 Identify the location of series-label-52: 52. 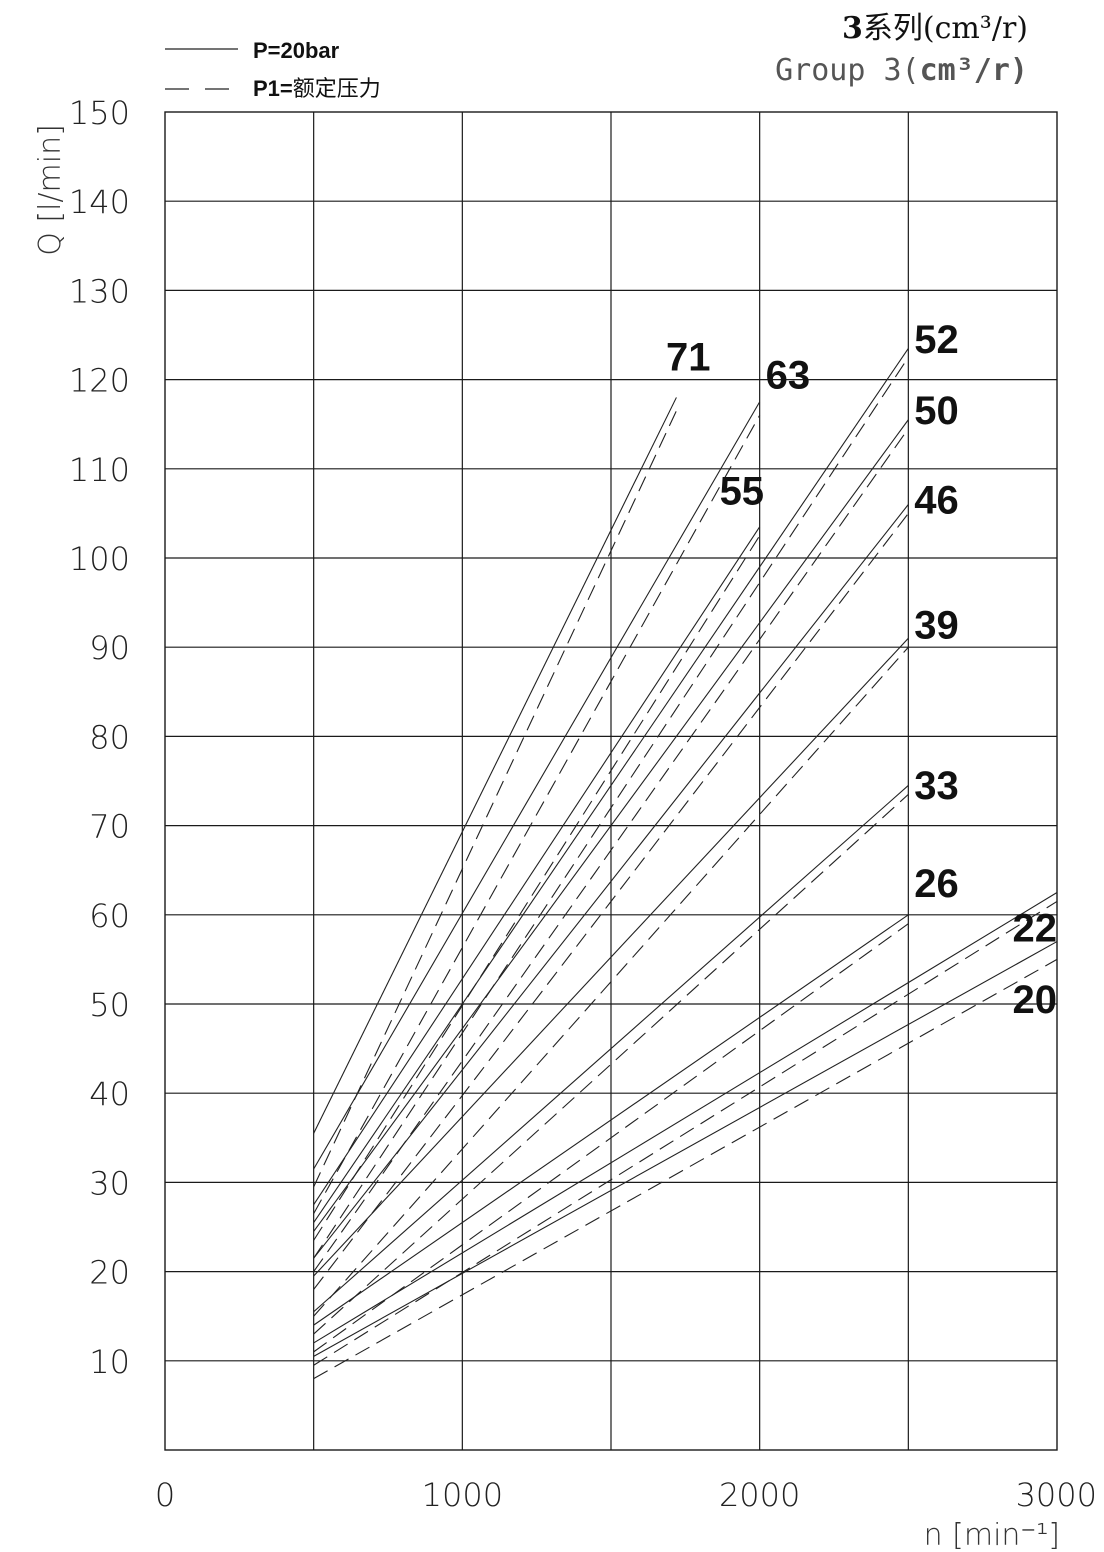
(936, 340).